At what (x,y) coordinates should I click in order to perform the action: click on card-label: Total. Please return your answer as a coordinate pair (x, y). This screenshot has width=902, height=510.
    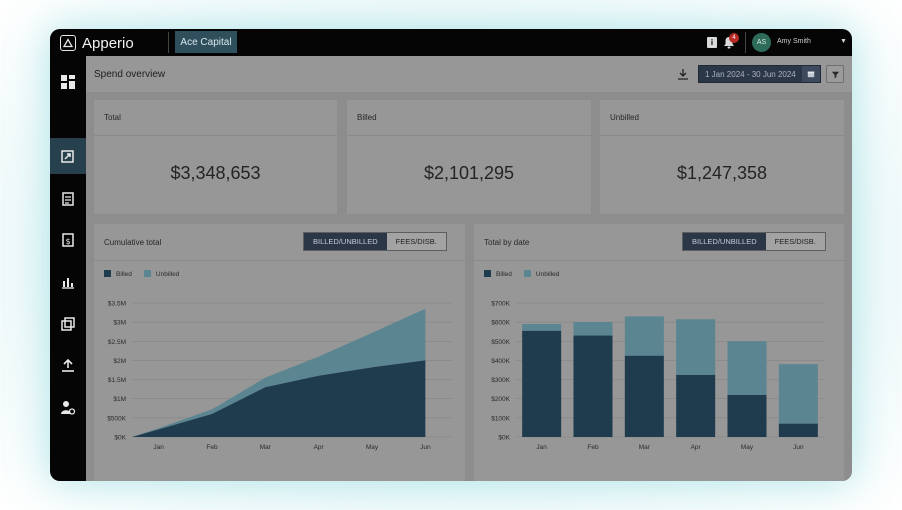
    Looking at the image, I should click on (112, 117).